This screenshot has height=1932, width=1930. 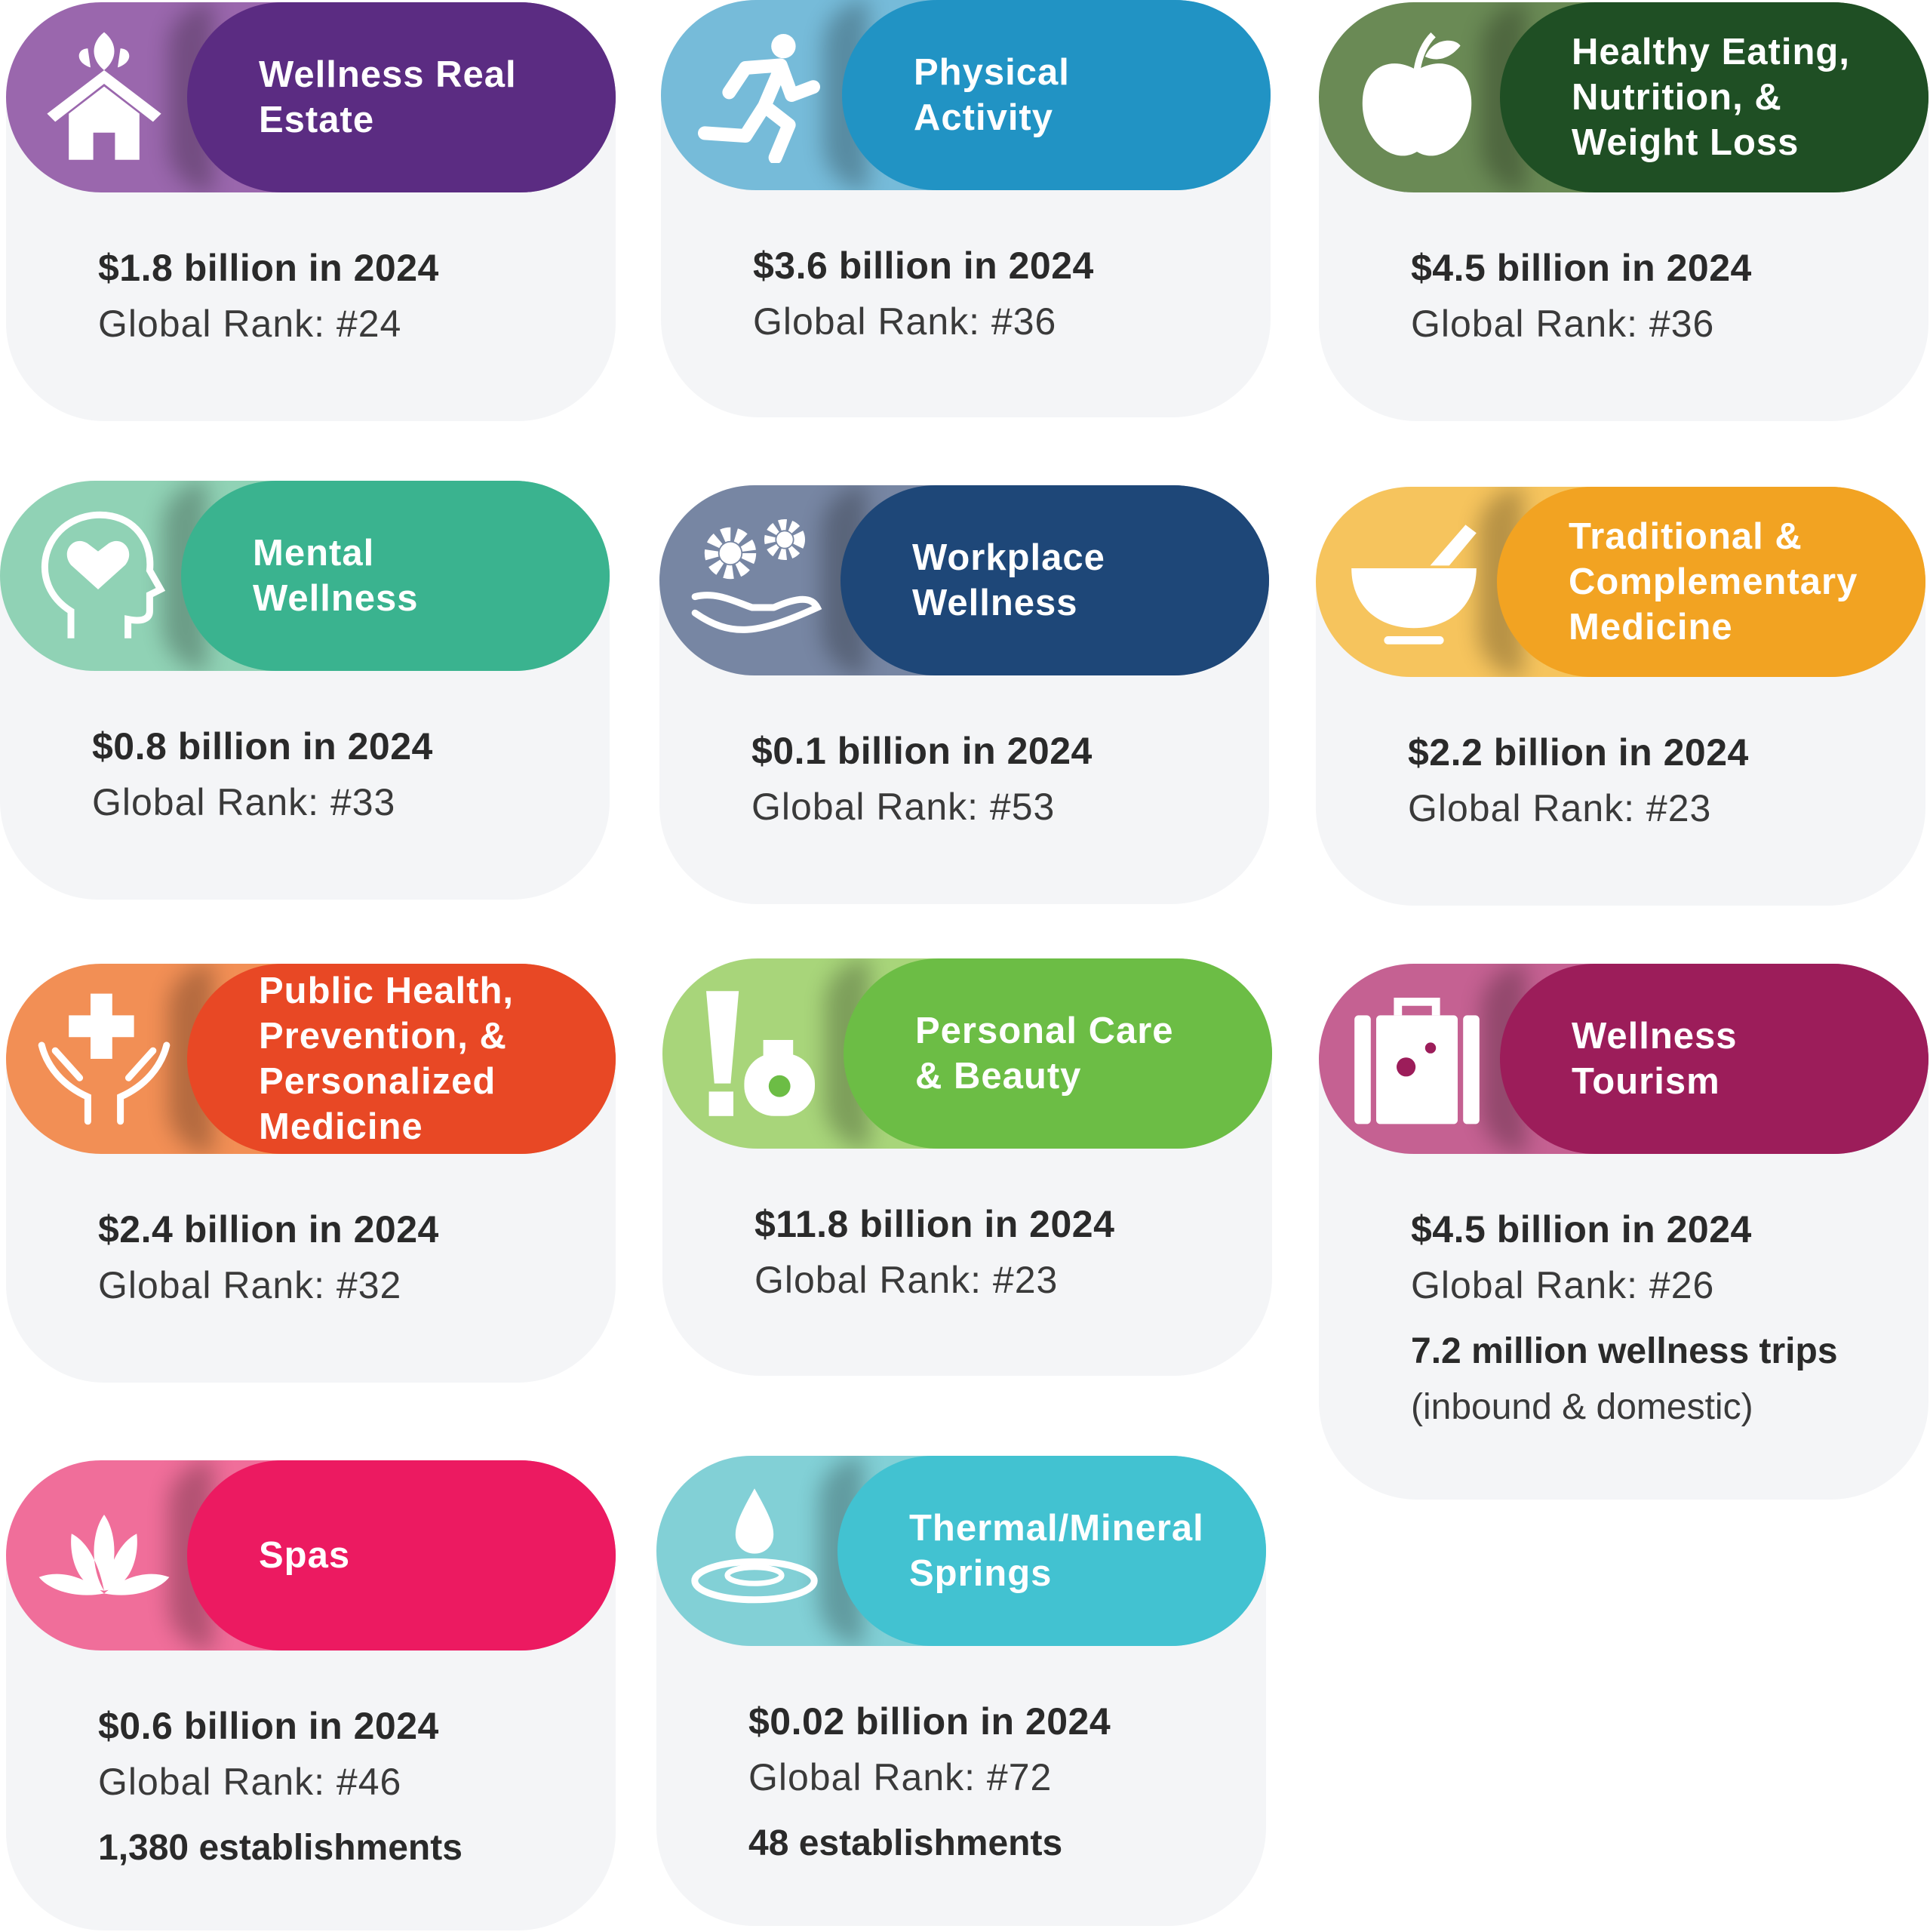 I want to click on lotus-icon, so click(x=104, y=1555).